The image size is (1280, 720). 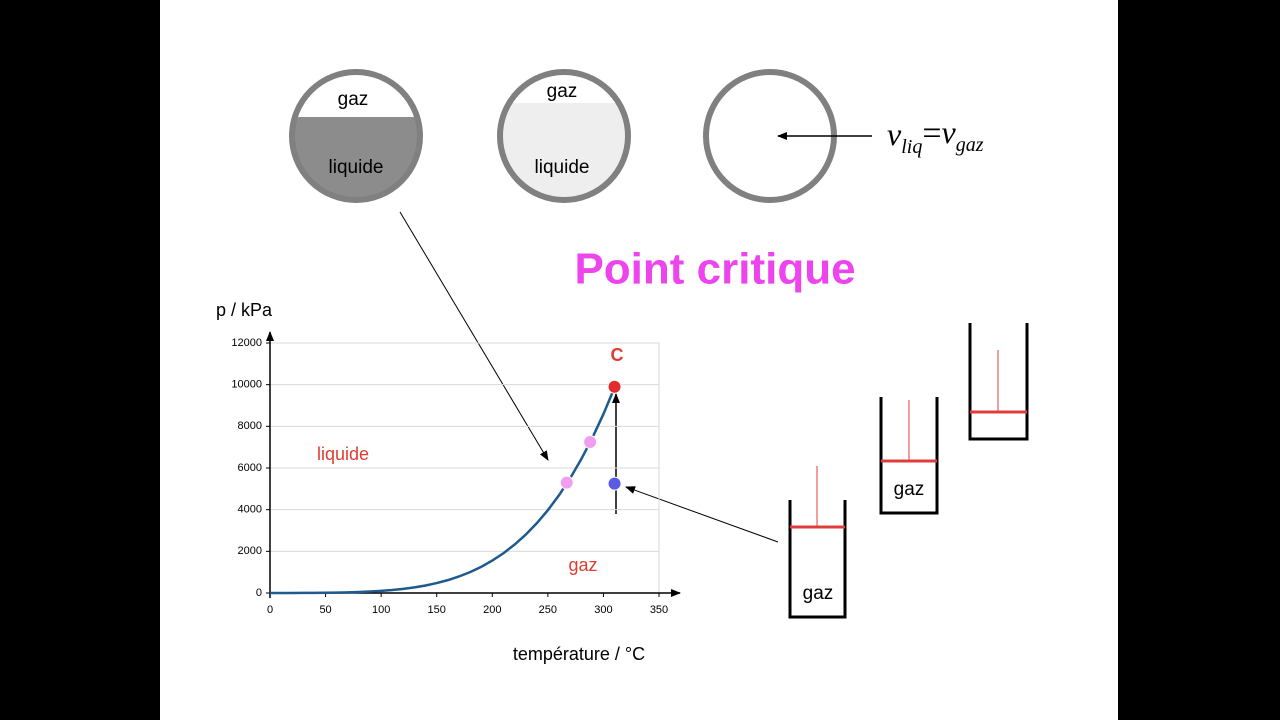 I want to click on x-tick-label: 200, so click(x=492, y=610).